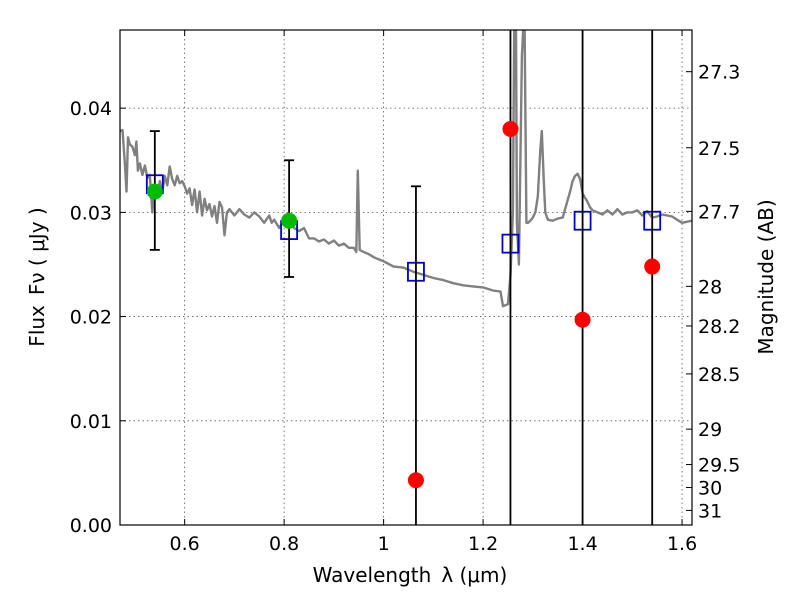  I want to click on y2-tick-label: 28.2, so click(719, 327).